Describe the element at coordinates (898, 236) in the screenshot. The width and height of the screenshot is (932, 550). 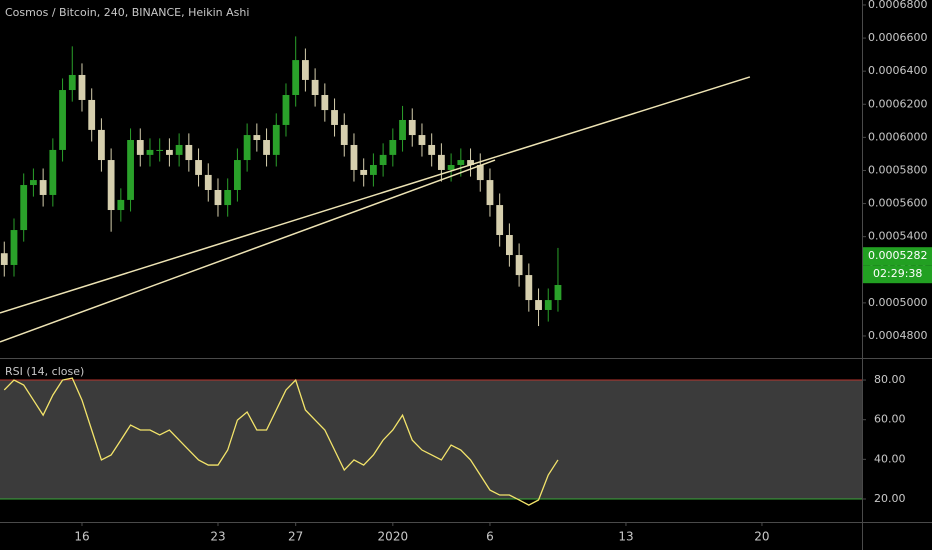
I see `y-tick-label: 0.0005400` at that location.